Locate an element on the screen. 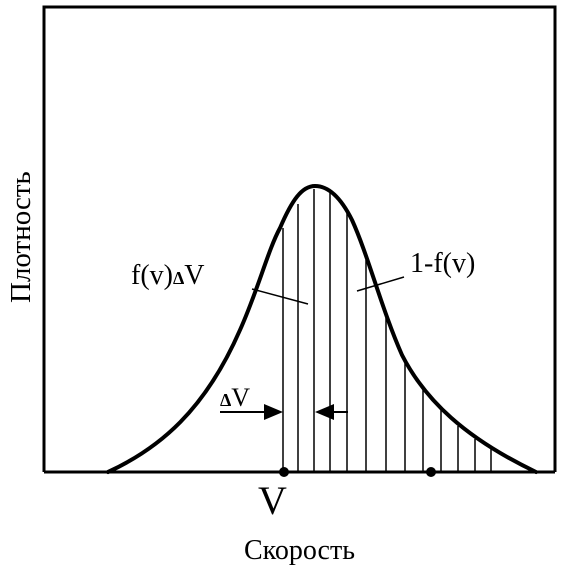 Image resolution: width=571 pixels, height=572 pixels. delta-v-label: ΔV is located at coordinates (235, 397).